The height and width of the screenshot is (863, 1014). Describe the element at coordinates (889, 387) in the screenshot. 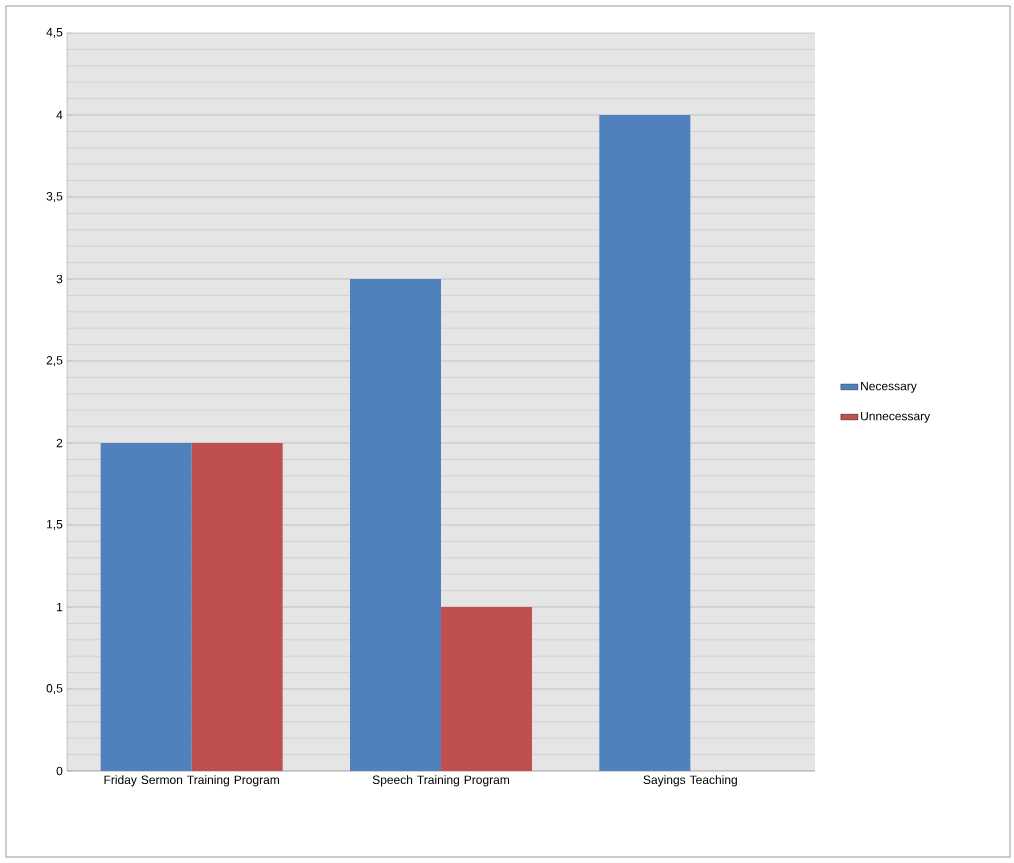

I see `legend-label: Necessary` at that location.